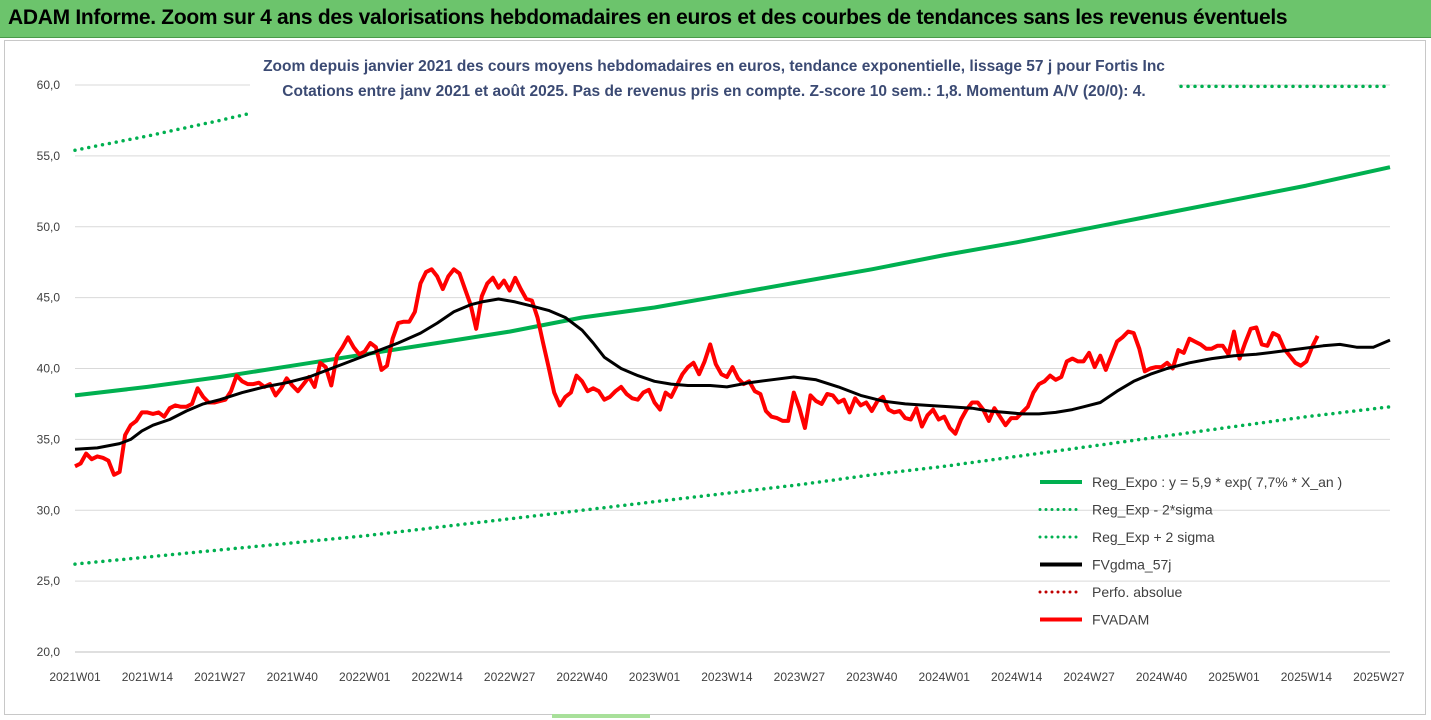 The image size is (1431, 720). I want to click on x-tick-label: 2023W01, so click(655, 677).